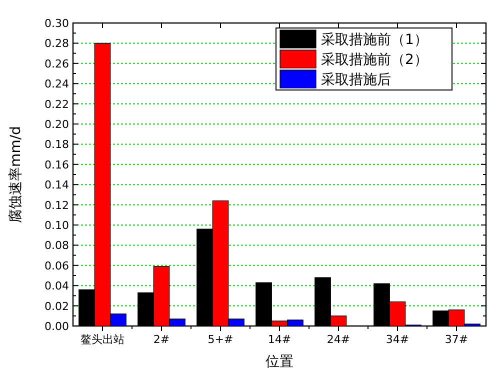 This screenshot has width=500, height=380. Describe the element at coordinates (374, 40) in the screenshot. I see `legend-label: 采取措施前（1）` at that location.